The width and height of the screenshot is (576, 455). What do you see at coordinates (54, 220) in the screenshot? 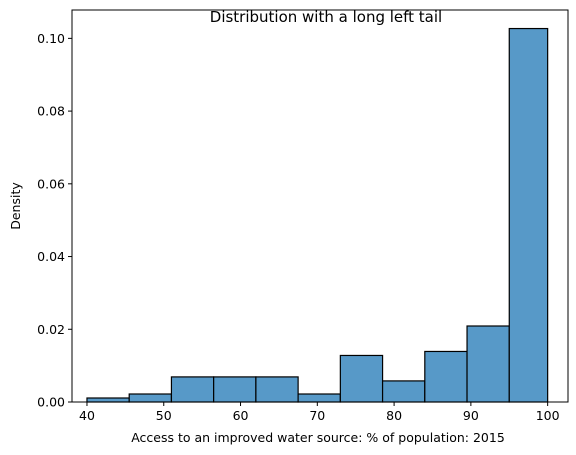
I see `y-ticks-group: 0.00 0.02 0.04 0.06 0.08 0.10` at bounding box center [54, 220].